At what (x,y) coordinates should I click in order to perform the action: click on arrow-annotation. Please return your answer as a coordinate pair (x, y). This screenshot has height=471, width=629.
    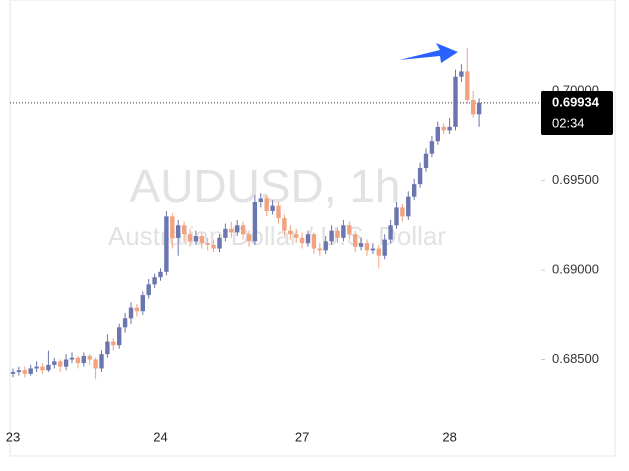
    Looking at the image, I should click on (428, 53).